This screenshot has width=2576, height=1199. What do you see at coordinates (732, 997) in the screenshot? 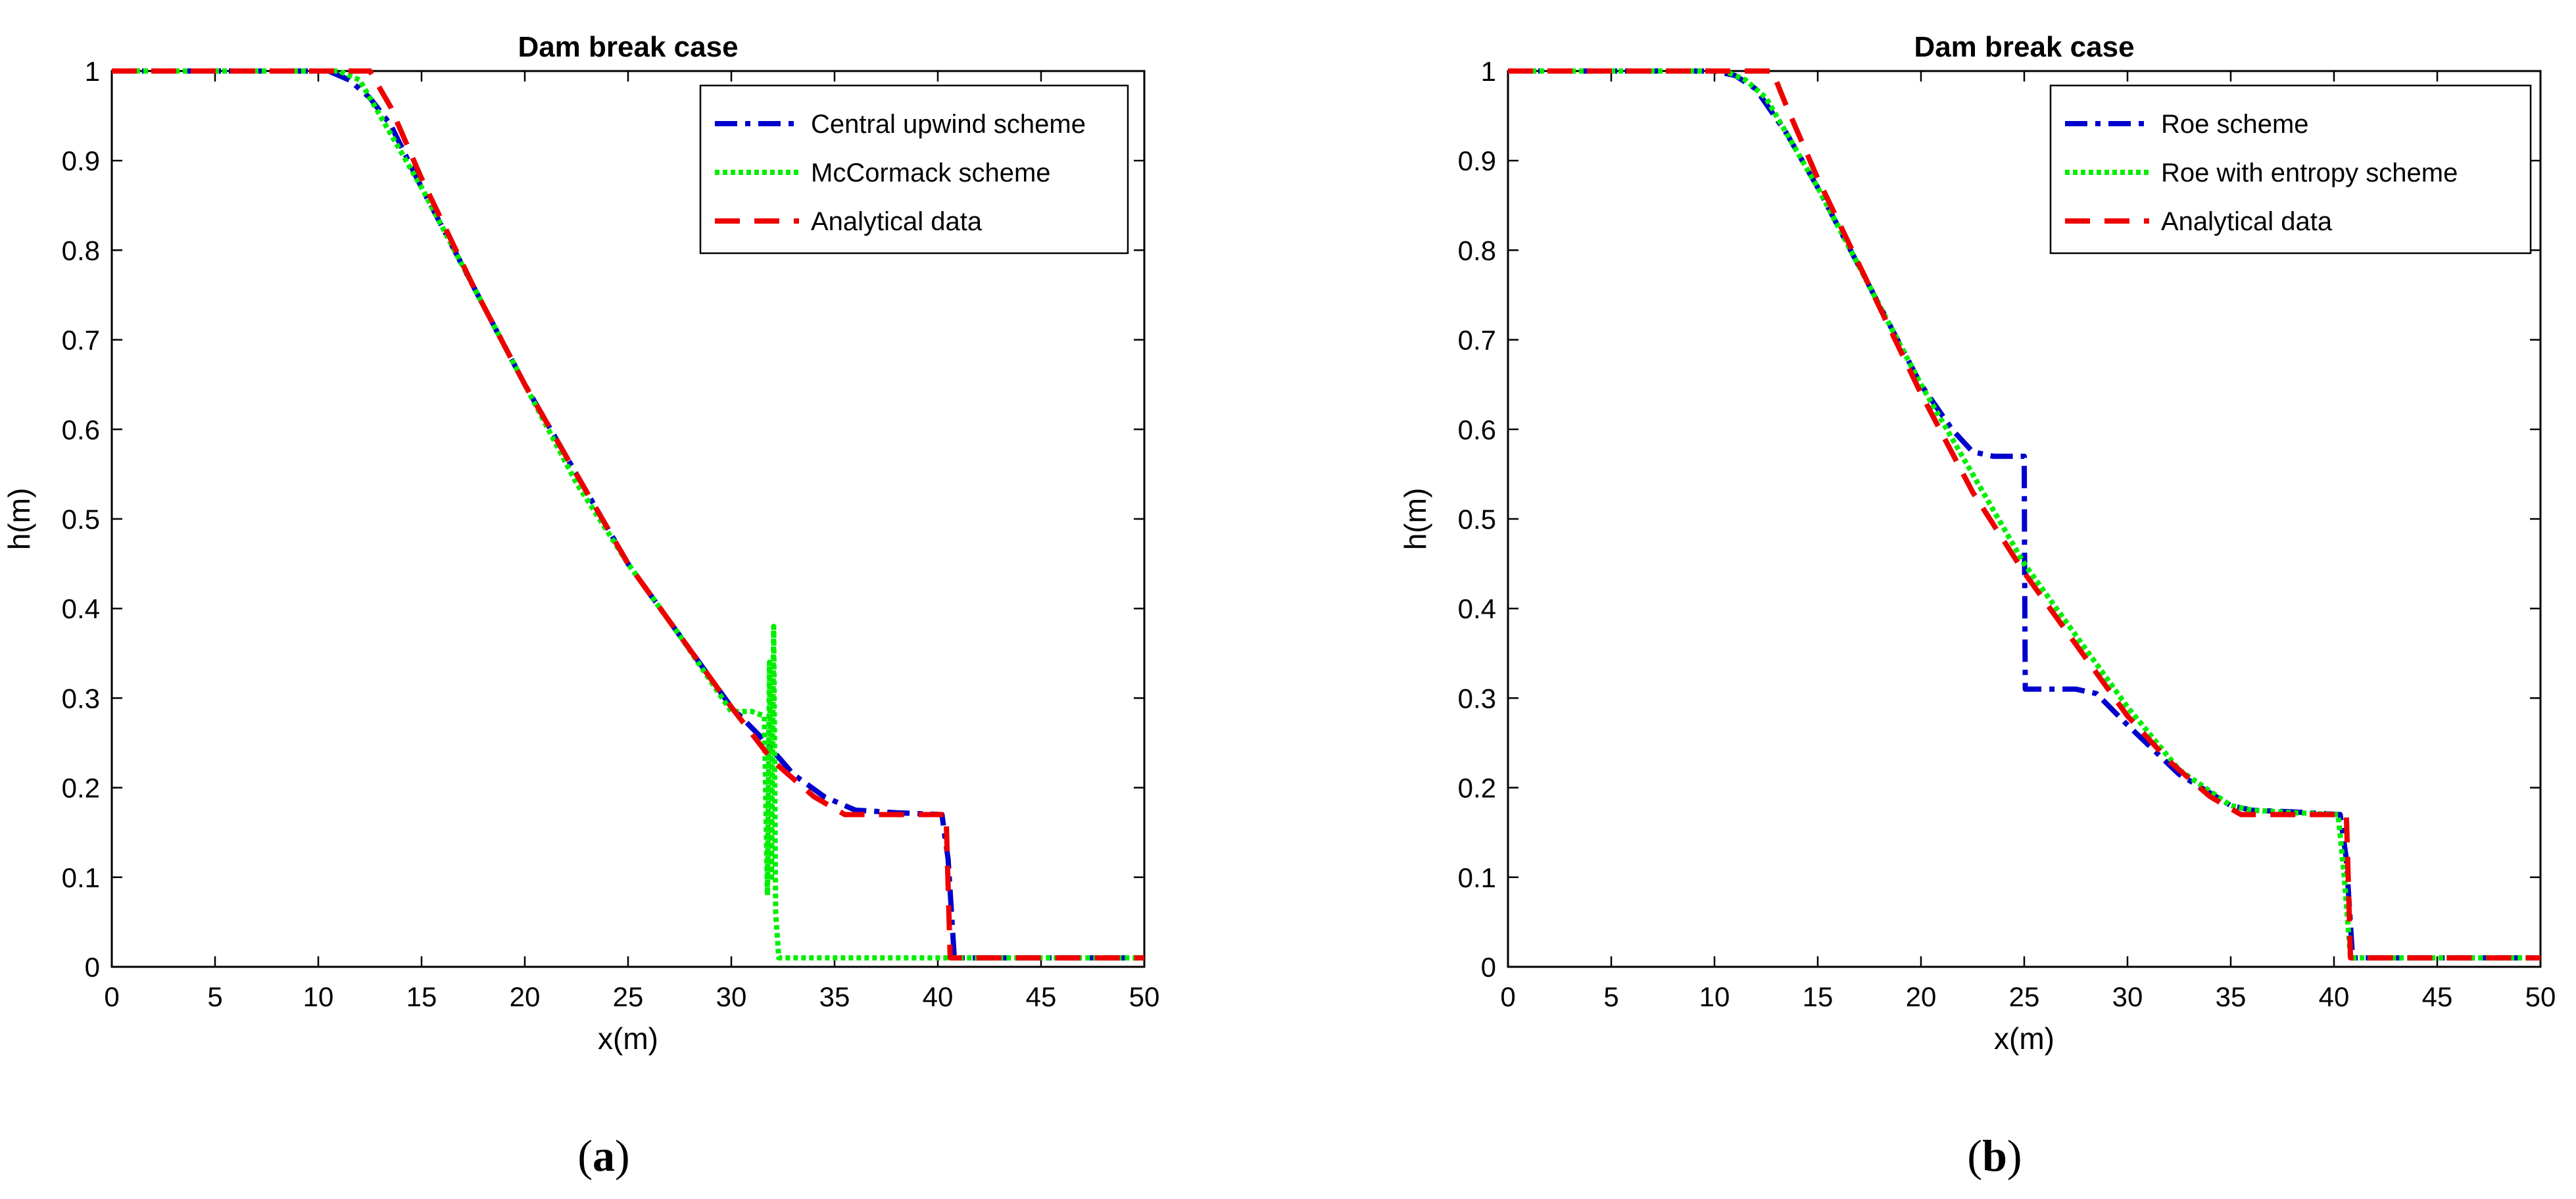
I see `pa-x-tick-label-6: 30` at bounding box center [732, 997].